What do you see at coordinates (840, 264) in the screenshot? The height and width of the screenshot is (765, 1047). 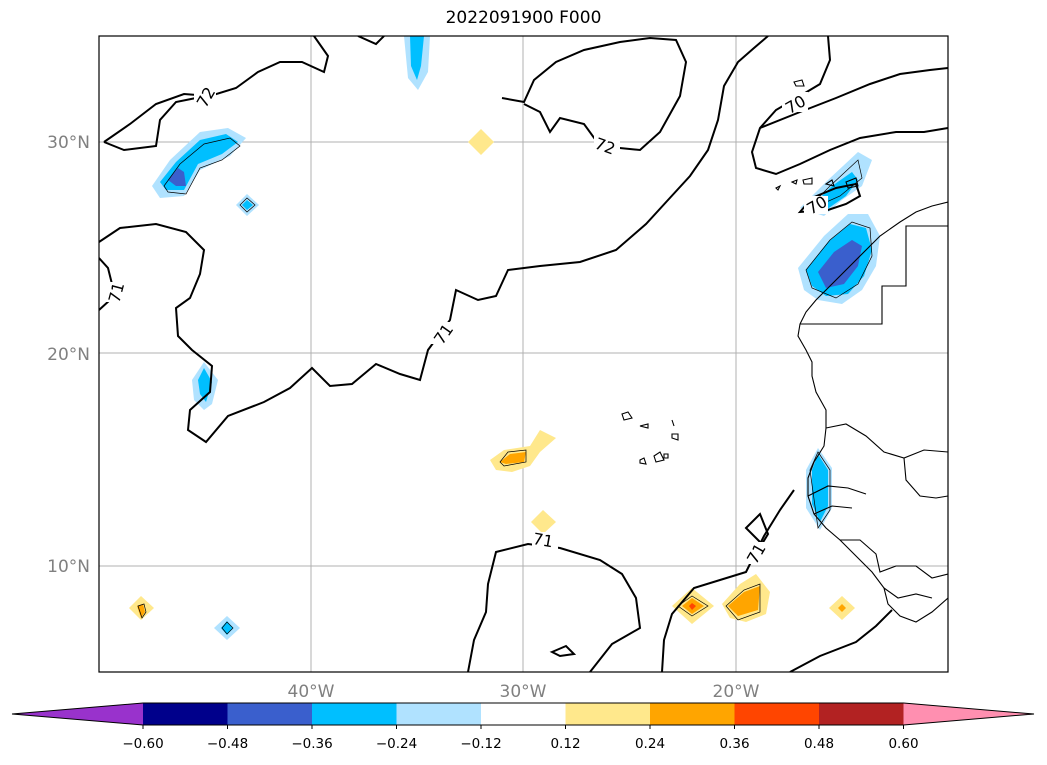 I see `shade-blob-ne-dark` at bounding box center [840, 264].